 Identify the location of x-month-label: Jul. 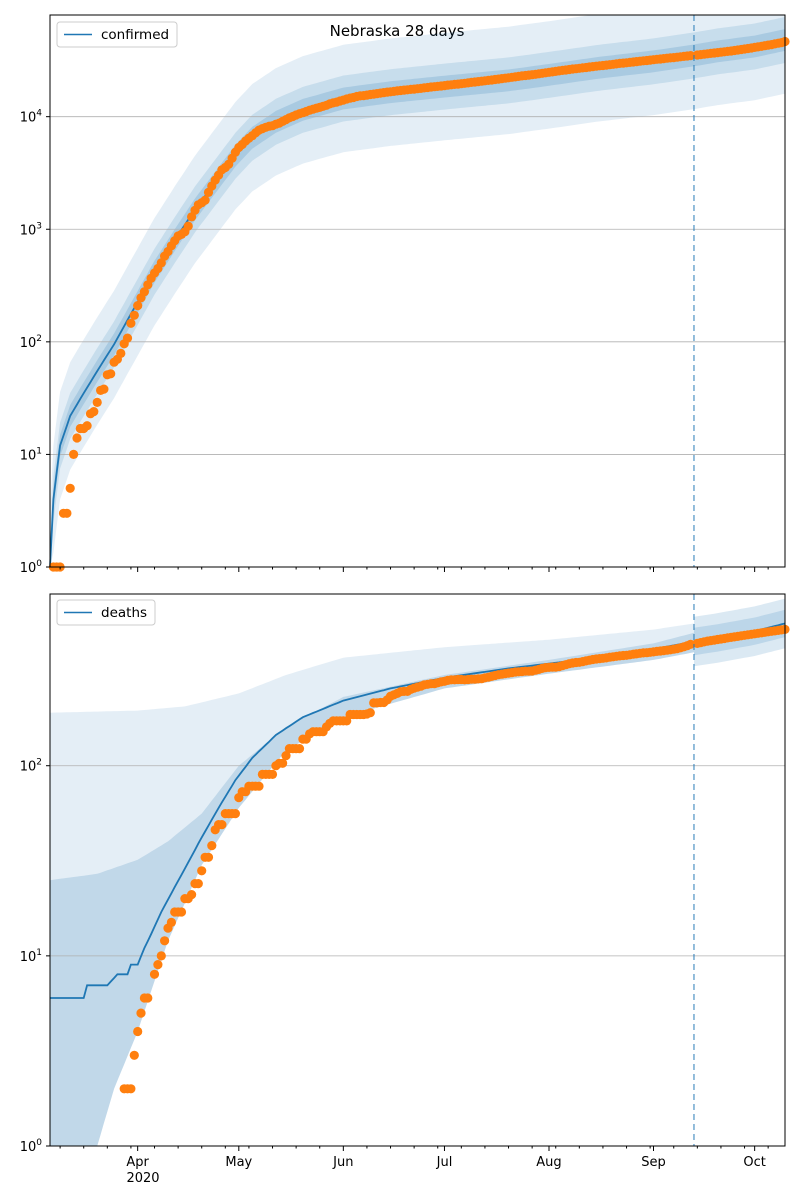
(444, 1162).